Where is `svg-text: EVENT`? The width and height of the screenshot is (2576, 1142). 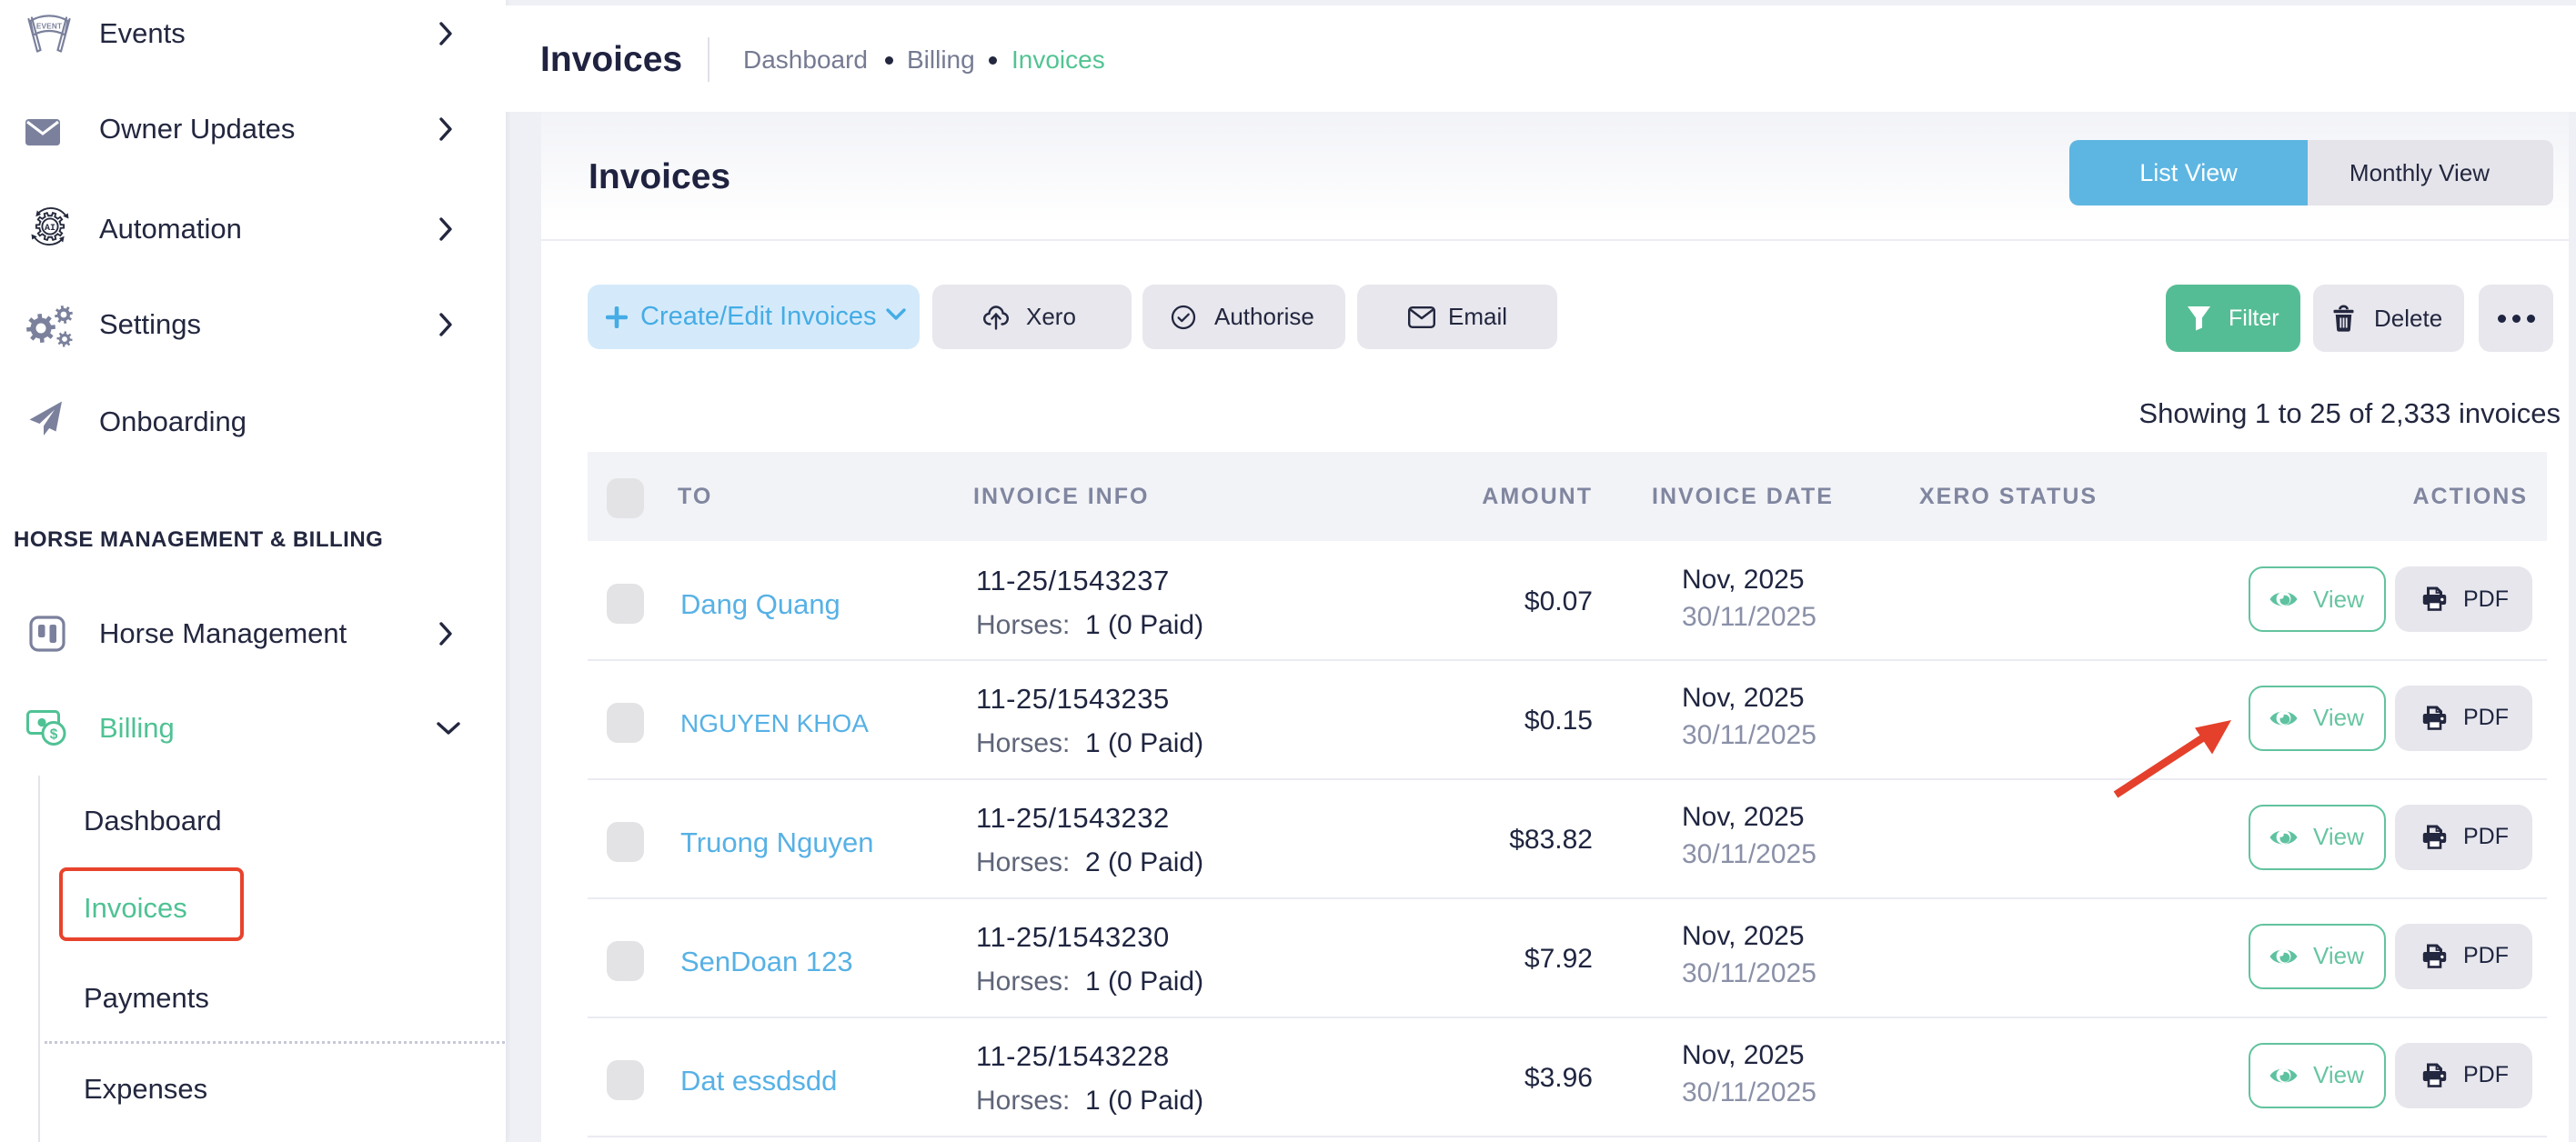 svg-text: EVENT is located at coordinates (49, 27).